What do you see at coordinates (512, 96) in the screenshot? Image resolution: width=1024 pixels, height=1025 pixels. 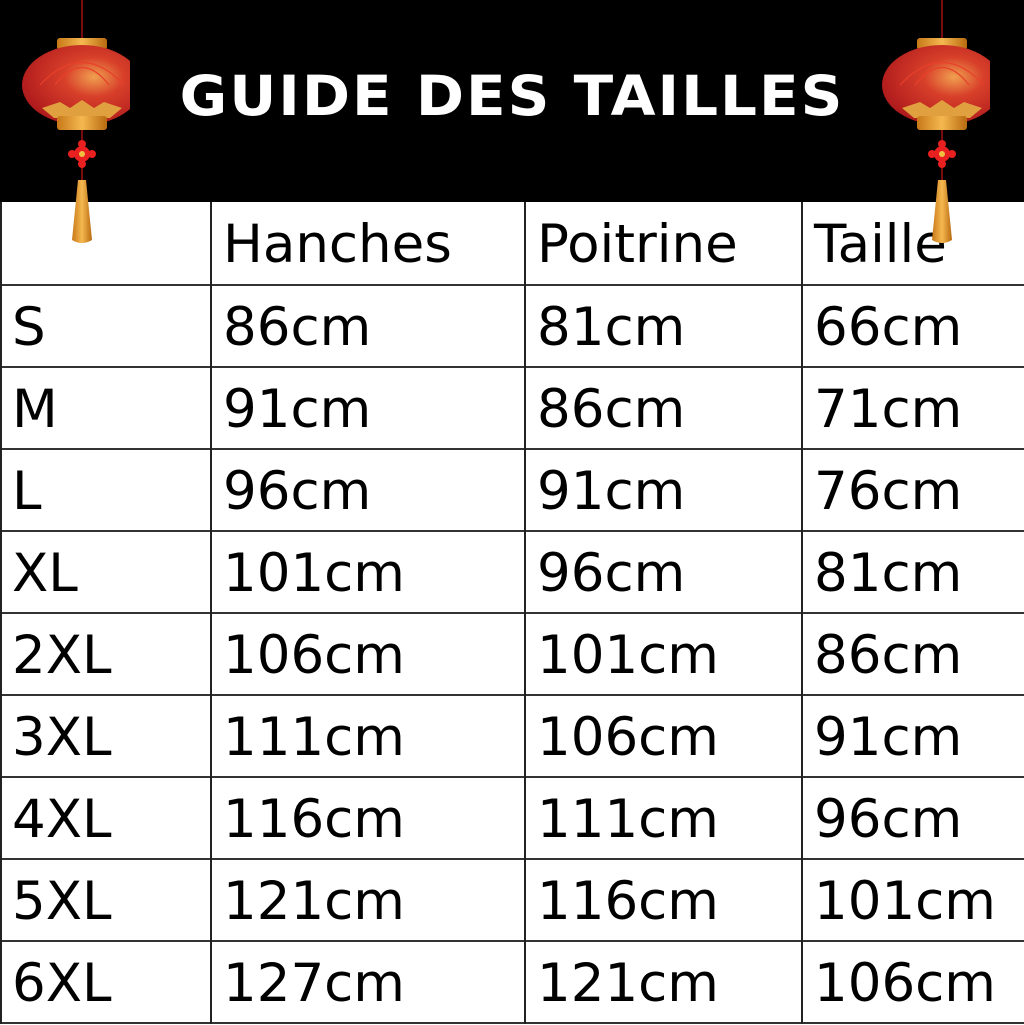 I see `page-title: GUIDE DES TAILLES` at bounding box center [512, 96].